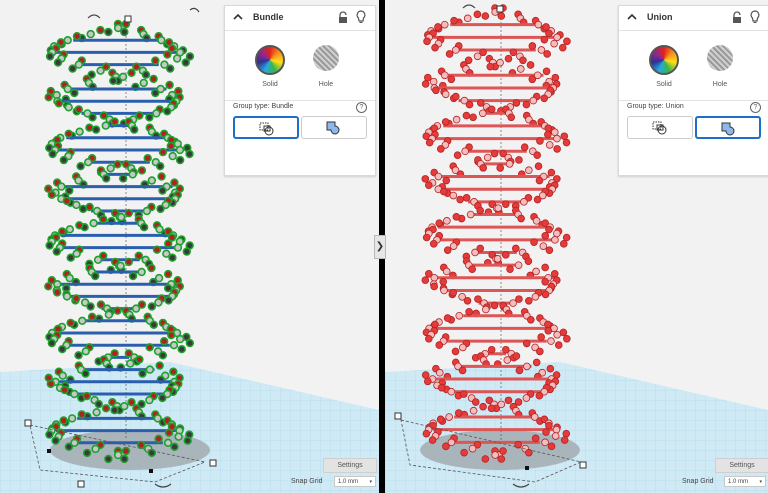 The height and width of the screenshot is (493, 768). Describe the element at coordinates (380, 247) in the screenshot. I see `collapse-toggle: ❯` at that location.